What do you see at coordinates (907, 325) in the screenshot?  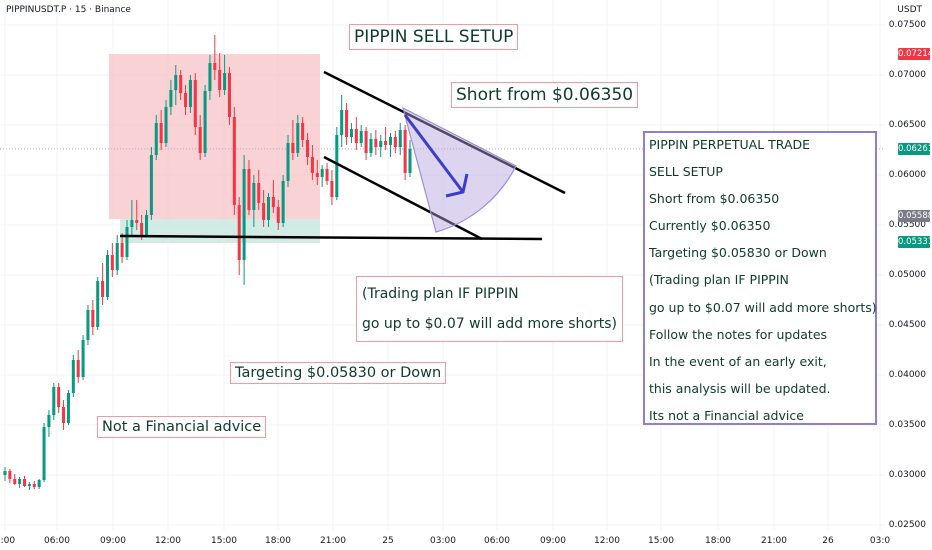 I see `price-tick-label: 0.04500` at bounding box center [907, 325].